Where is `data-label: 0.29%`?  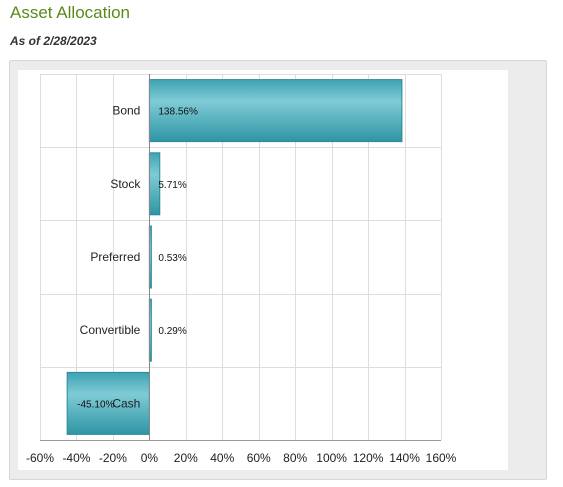 data-label: 0.29% is located at coordinates (172, 331).